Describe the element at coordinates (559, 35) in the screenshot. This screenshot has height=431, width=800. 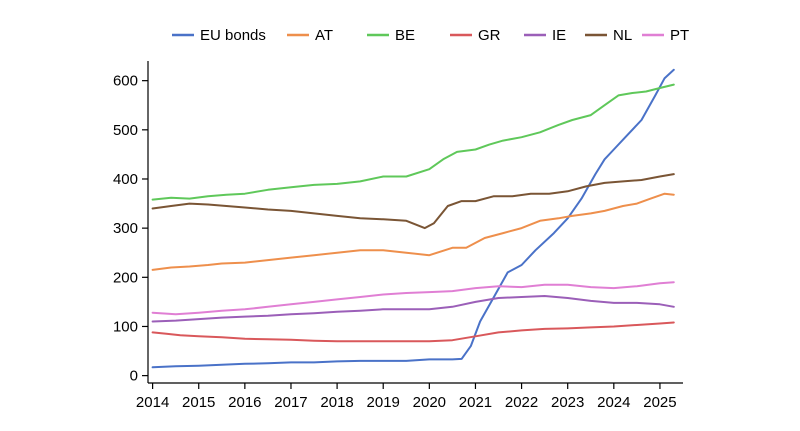
I see `legend-label: IE` at that location.